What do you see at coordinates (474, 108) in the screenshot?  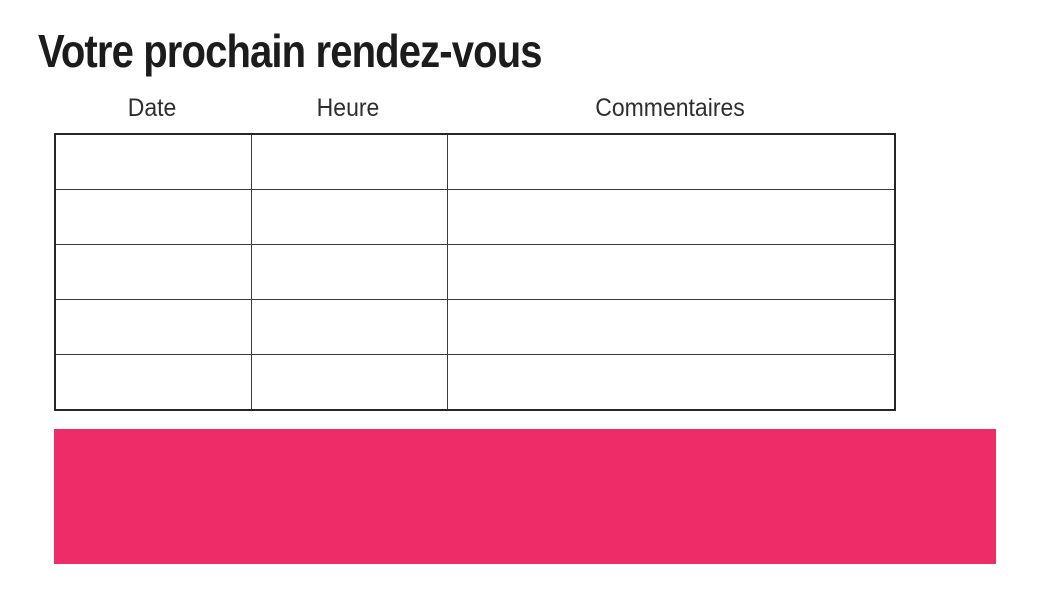 I see `table-header-row: Date Heure Commentaires` at bounding box center [474, 108].